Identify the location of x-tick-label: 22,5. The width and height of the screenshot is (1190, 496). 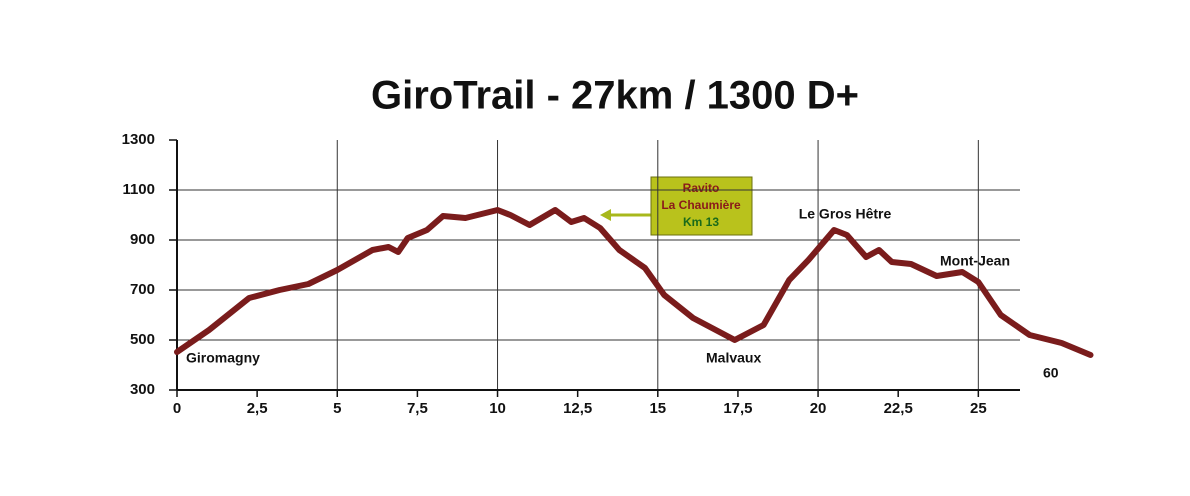
(898, 408).